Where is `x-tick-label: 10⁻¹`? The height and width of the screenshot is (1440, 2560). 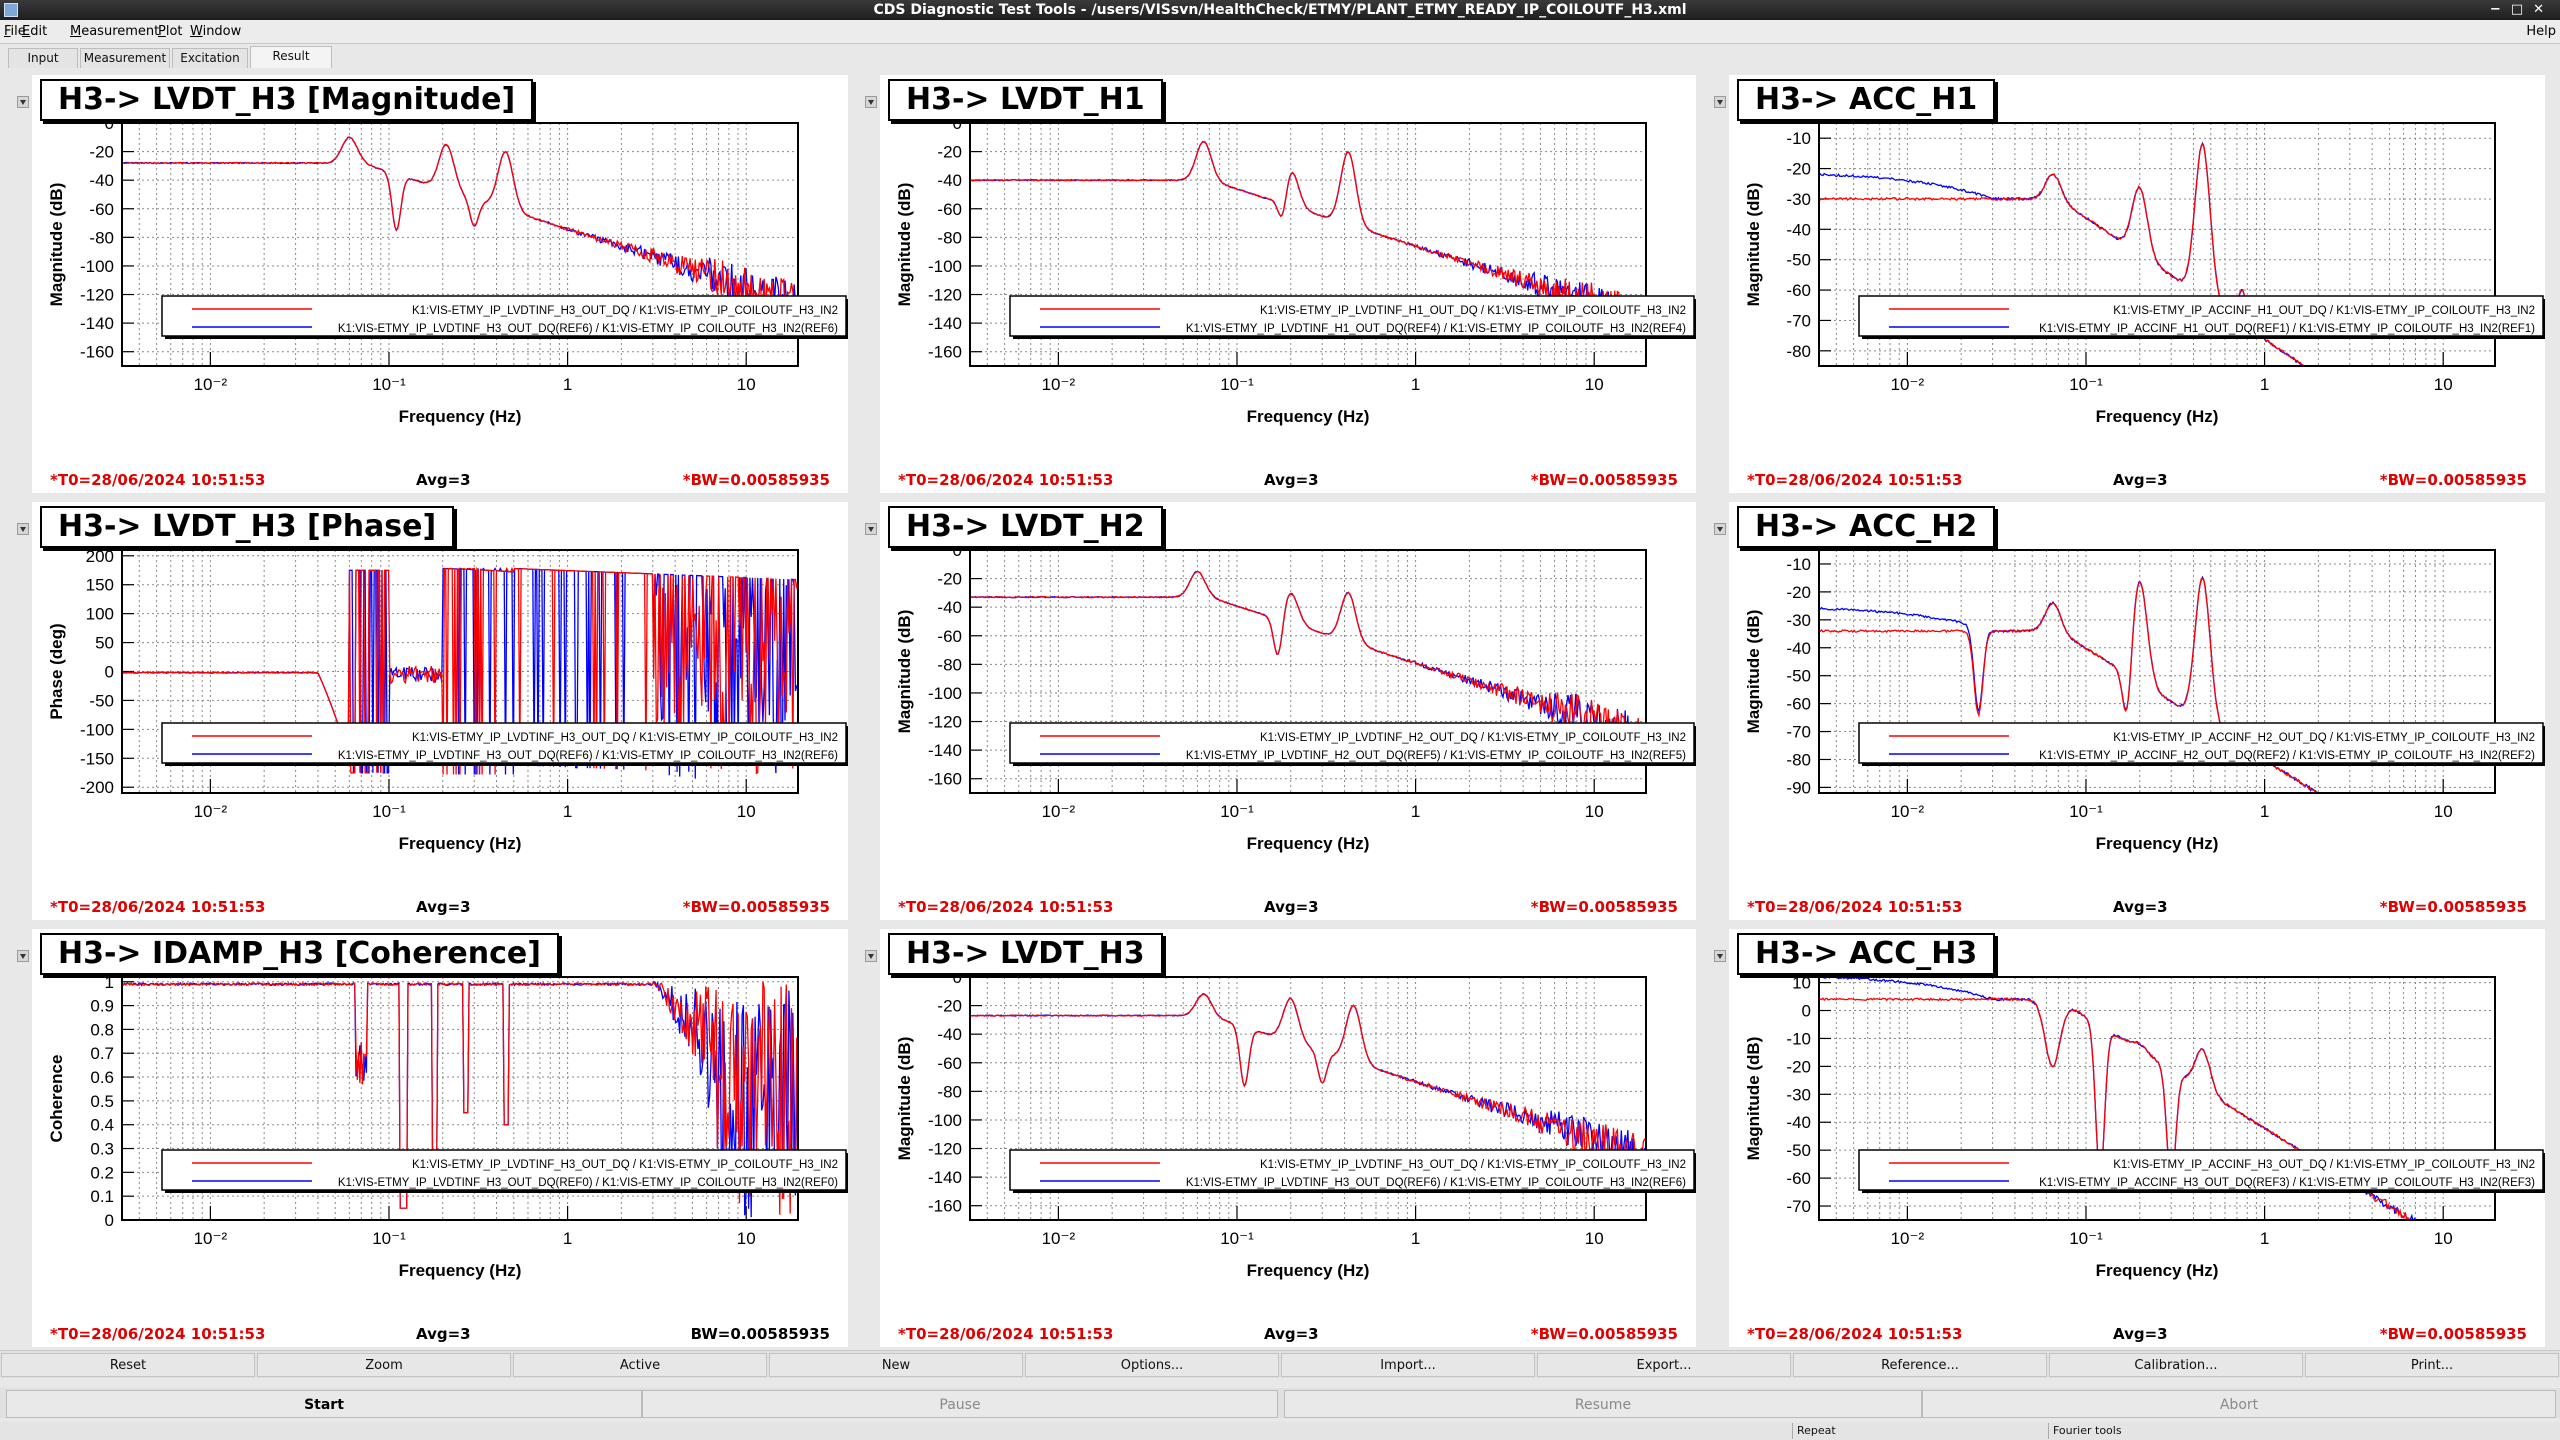 x-tick-label: 10⁻¹ is located at coordinates (389, 811).